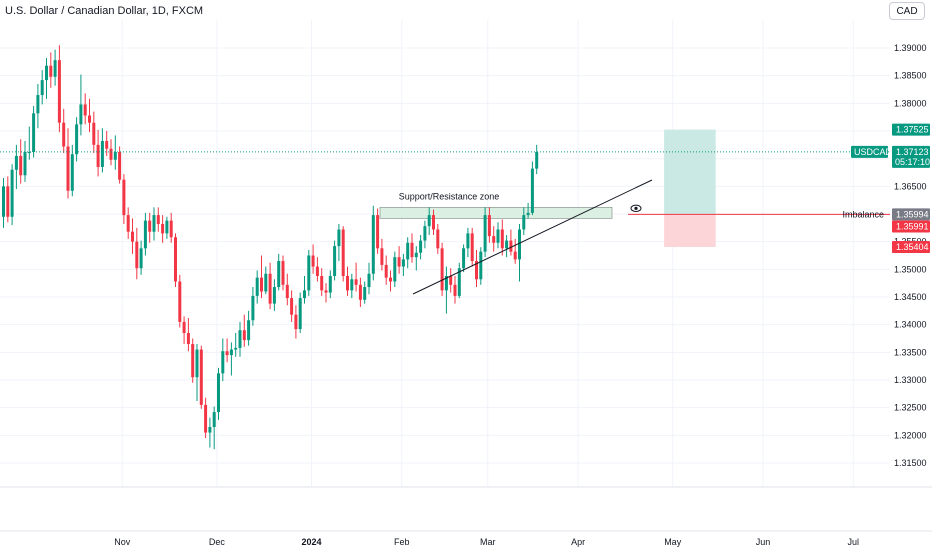 The width and height of the screenshot is (932, 550). Describe the element at coordinates (122, 542) in the screenshot. I see `time-tick-label: Nov` at that location.